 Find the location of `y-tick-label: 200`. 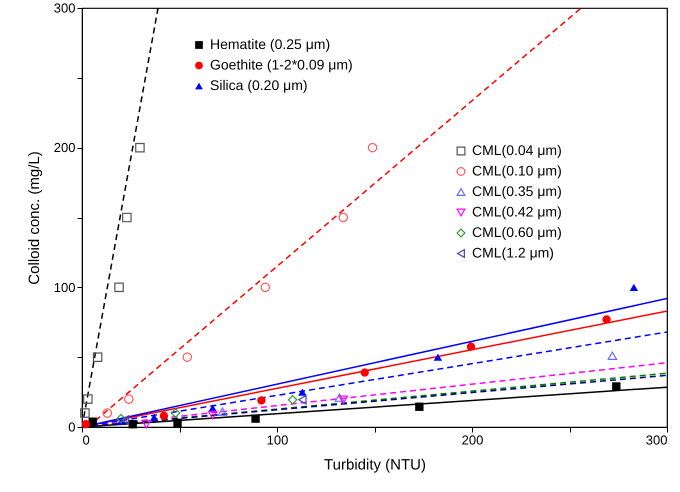

y-tick-label: 200 is located at coordinates (65, 148).